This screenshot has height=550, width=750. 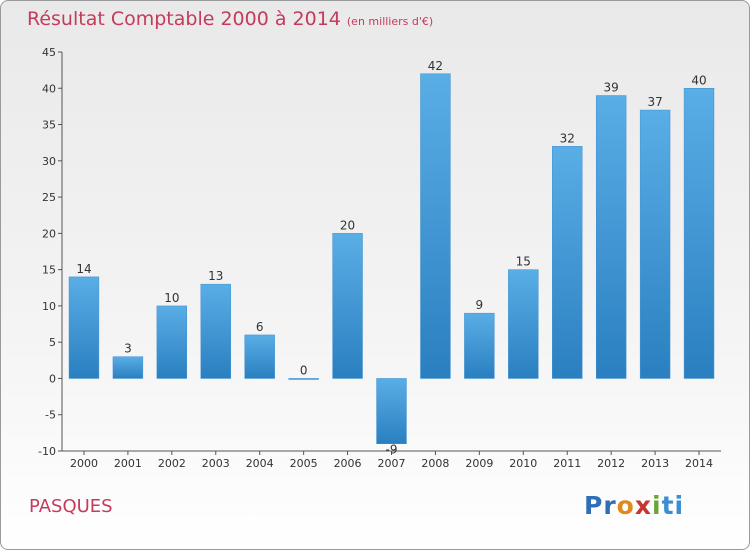 What do you see at coordinates (656, 505) in the screenshot?
I see `logo-part-4: i` at bounding box center [656, 505].